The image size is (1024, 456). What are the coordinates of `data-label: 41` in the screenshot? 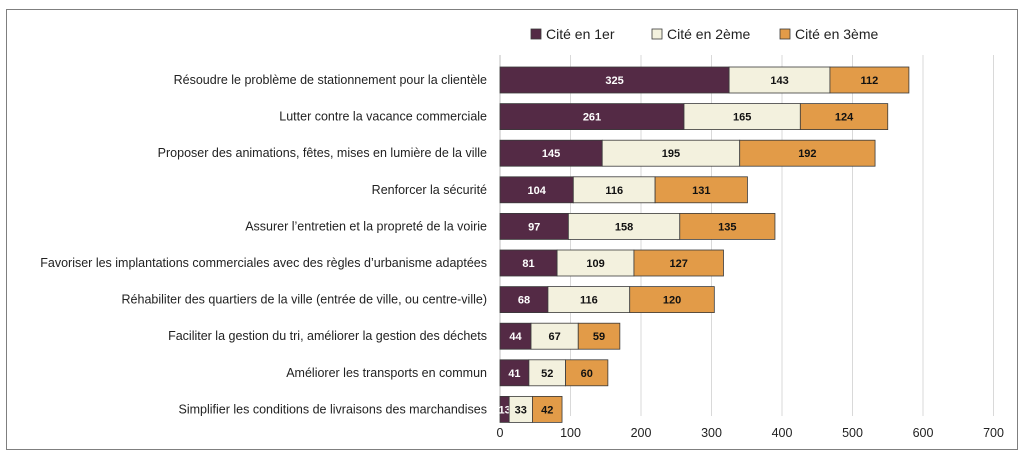 It's located at (514, 374).